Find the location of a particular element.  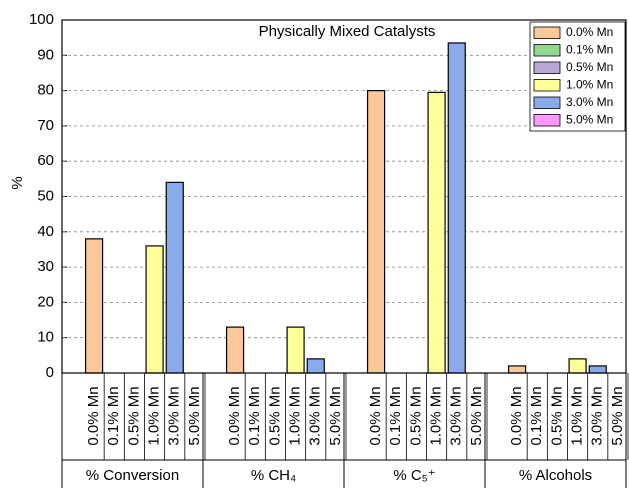

legend-box is located at coordinates (577, 76).